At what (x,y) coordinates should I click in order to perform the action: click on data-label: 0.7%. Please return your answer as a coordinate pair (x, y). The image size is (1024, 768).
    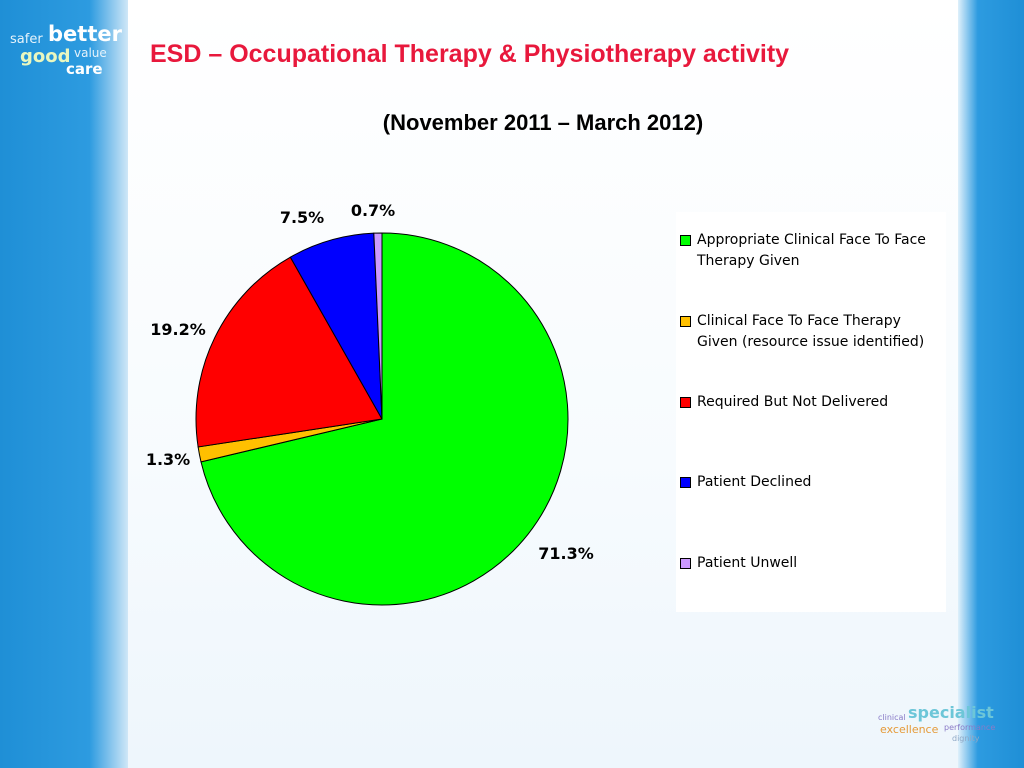
    Looking at the image, I should click on (373, 210).